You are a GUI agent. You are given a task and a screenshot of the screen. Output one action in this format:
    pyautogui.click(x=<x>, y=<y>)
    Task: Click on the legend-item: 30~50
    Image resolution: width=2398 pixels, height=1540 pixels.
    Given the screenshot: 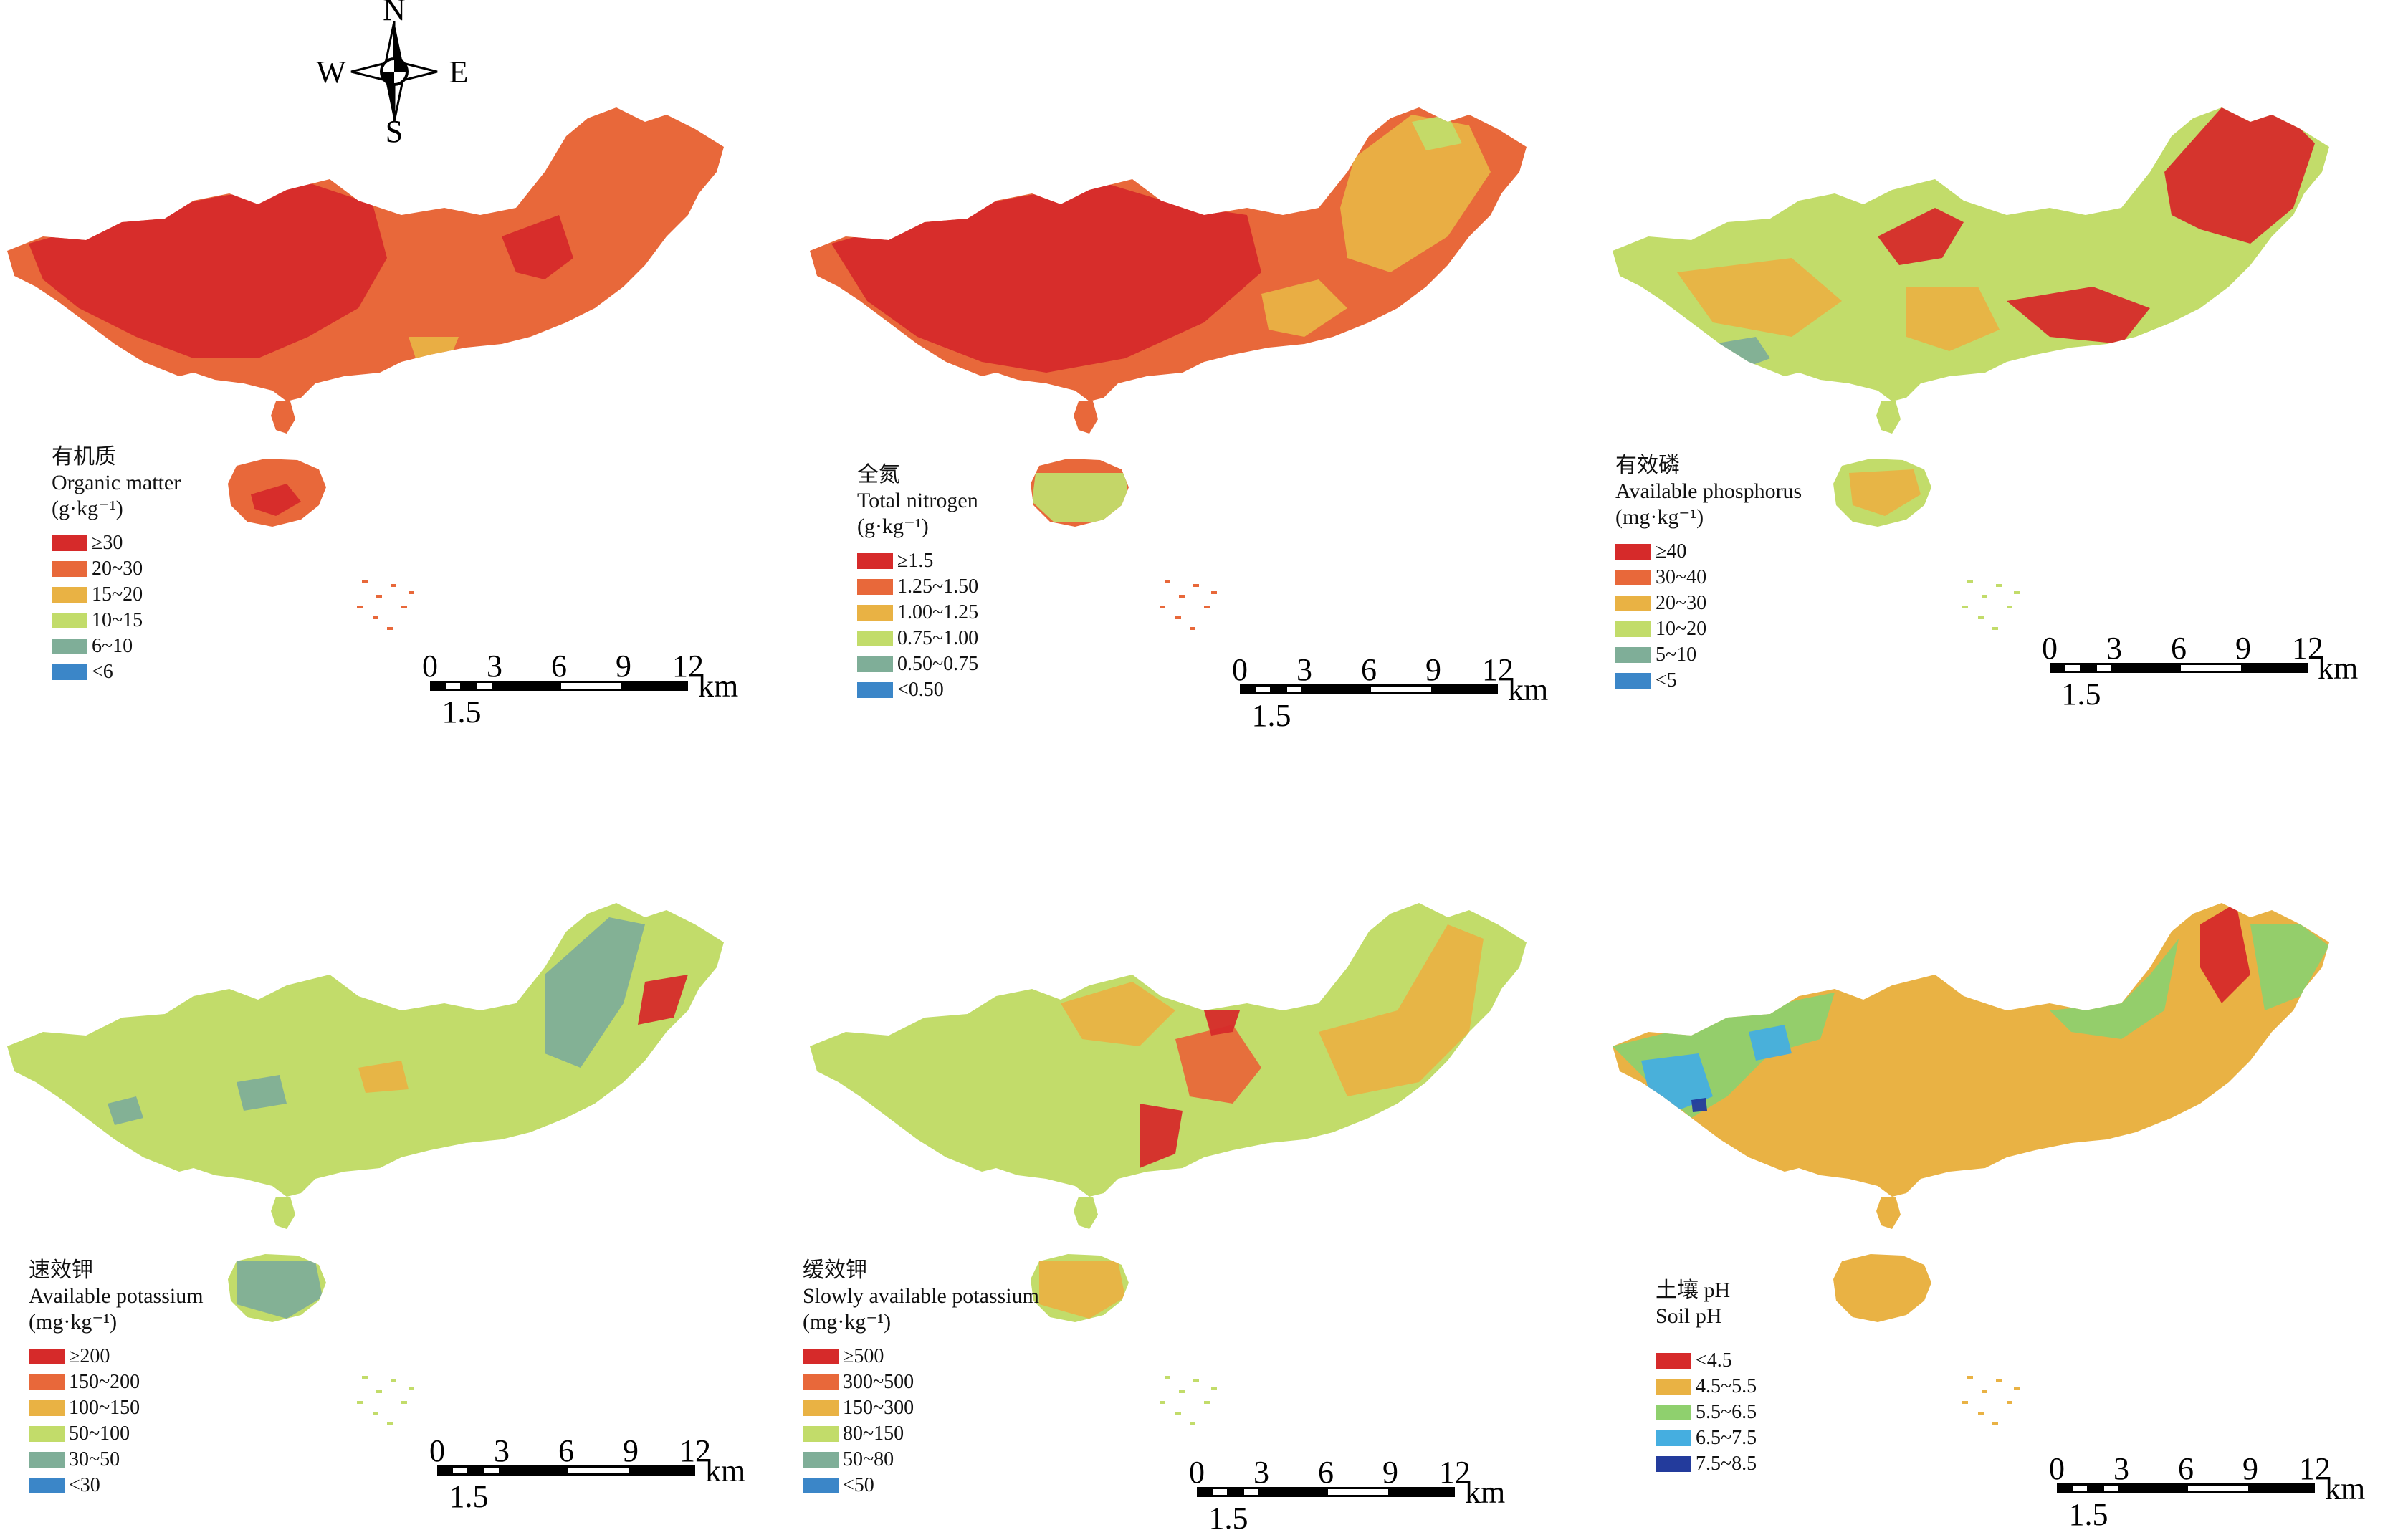 What is the action you would take?
    pyautogui.click(x=116, y=1460)
    